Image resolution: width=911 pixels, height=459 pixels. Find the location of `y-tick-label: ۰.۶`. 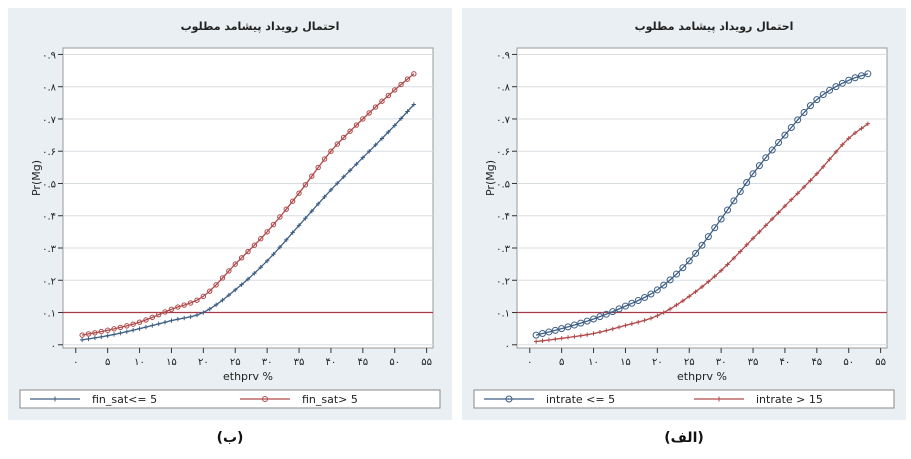

y-tick-label: ۰.۶ is located at coordinates (49, 152).